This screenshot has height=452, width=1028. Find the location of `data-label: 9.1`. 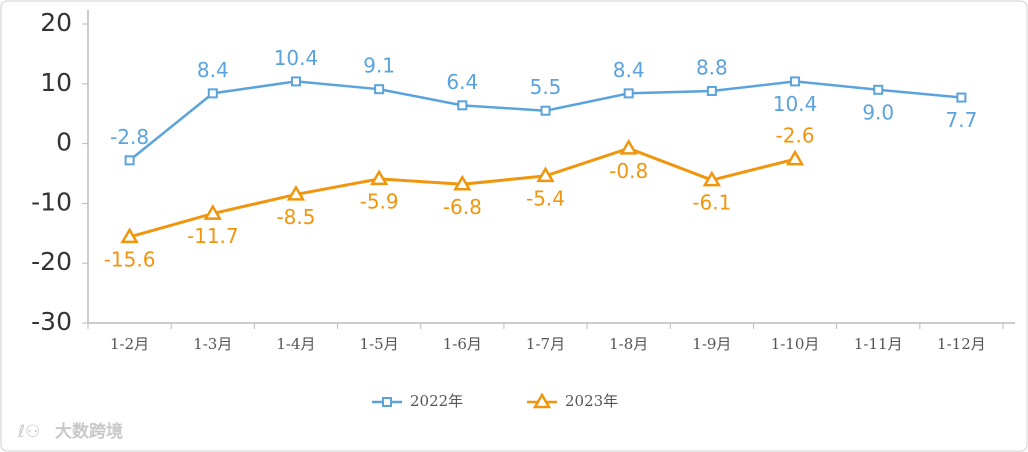

data-label: 9.1 is located at coordinates (379, 66).